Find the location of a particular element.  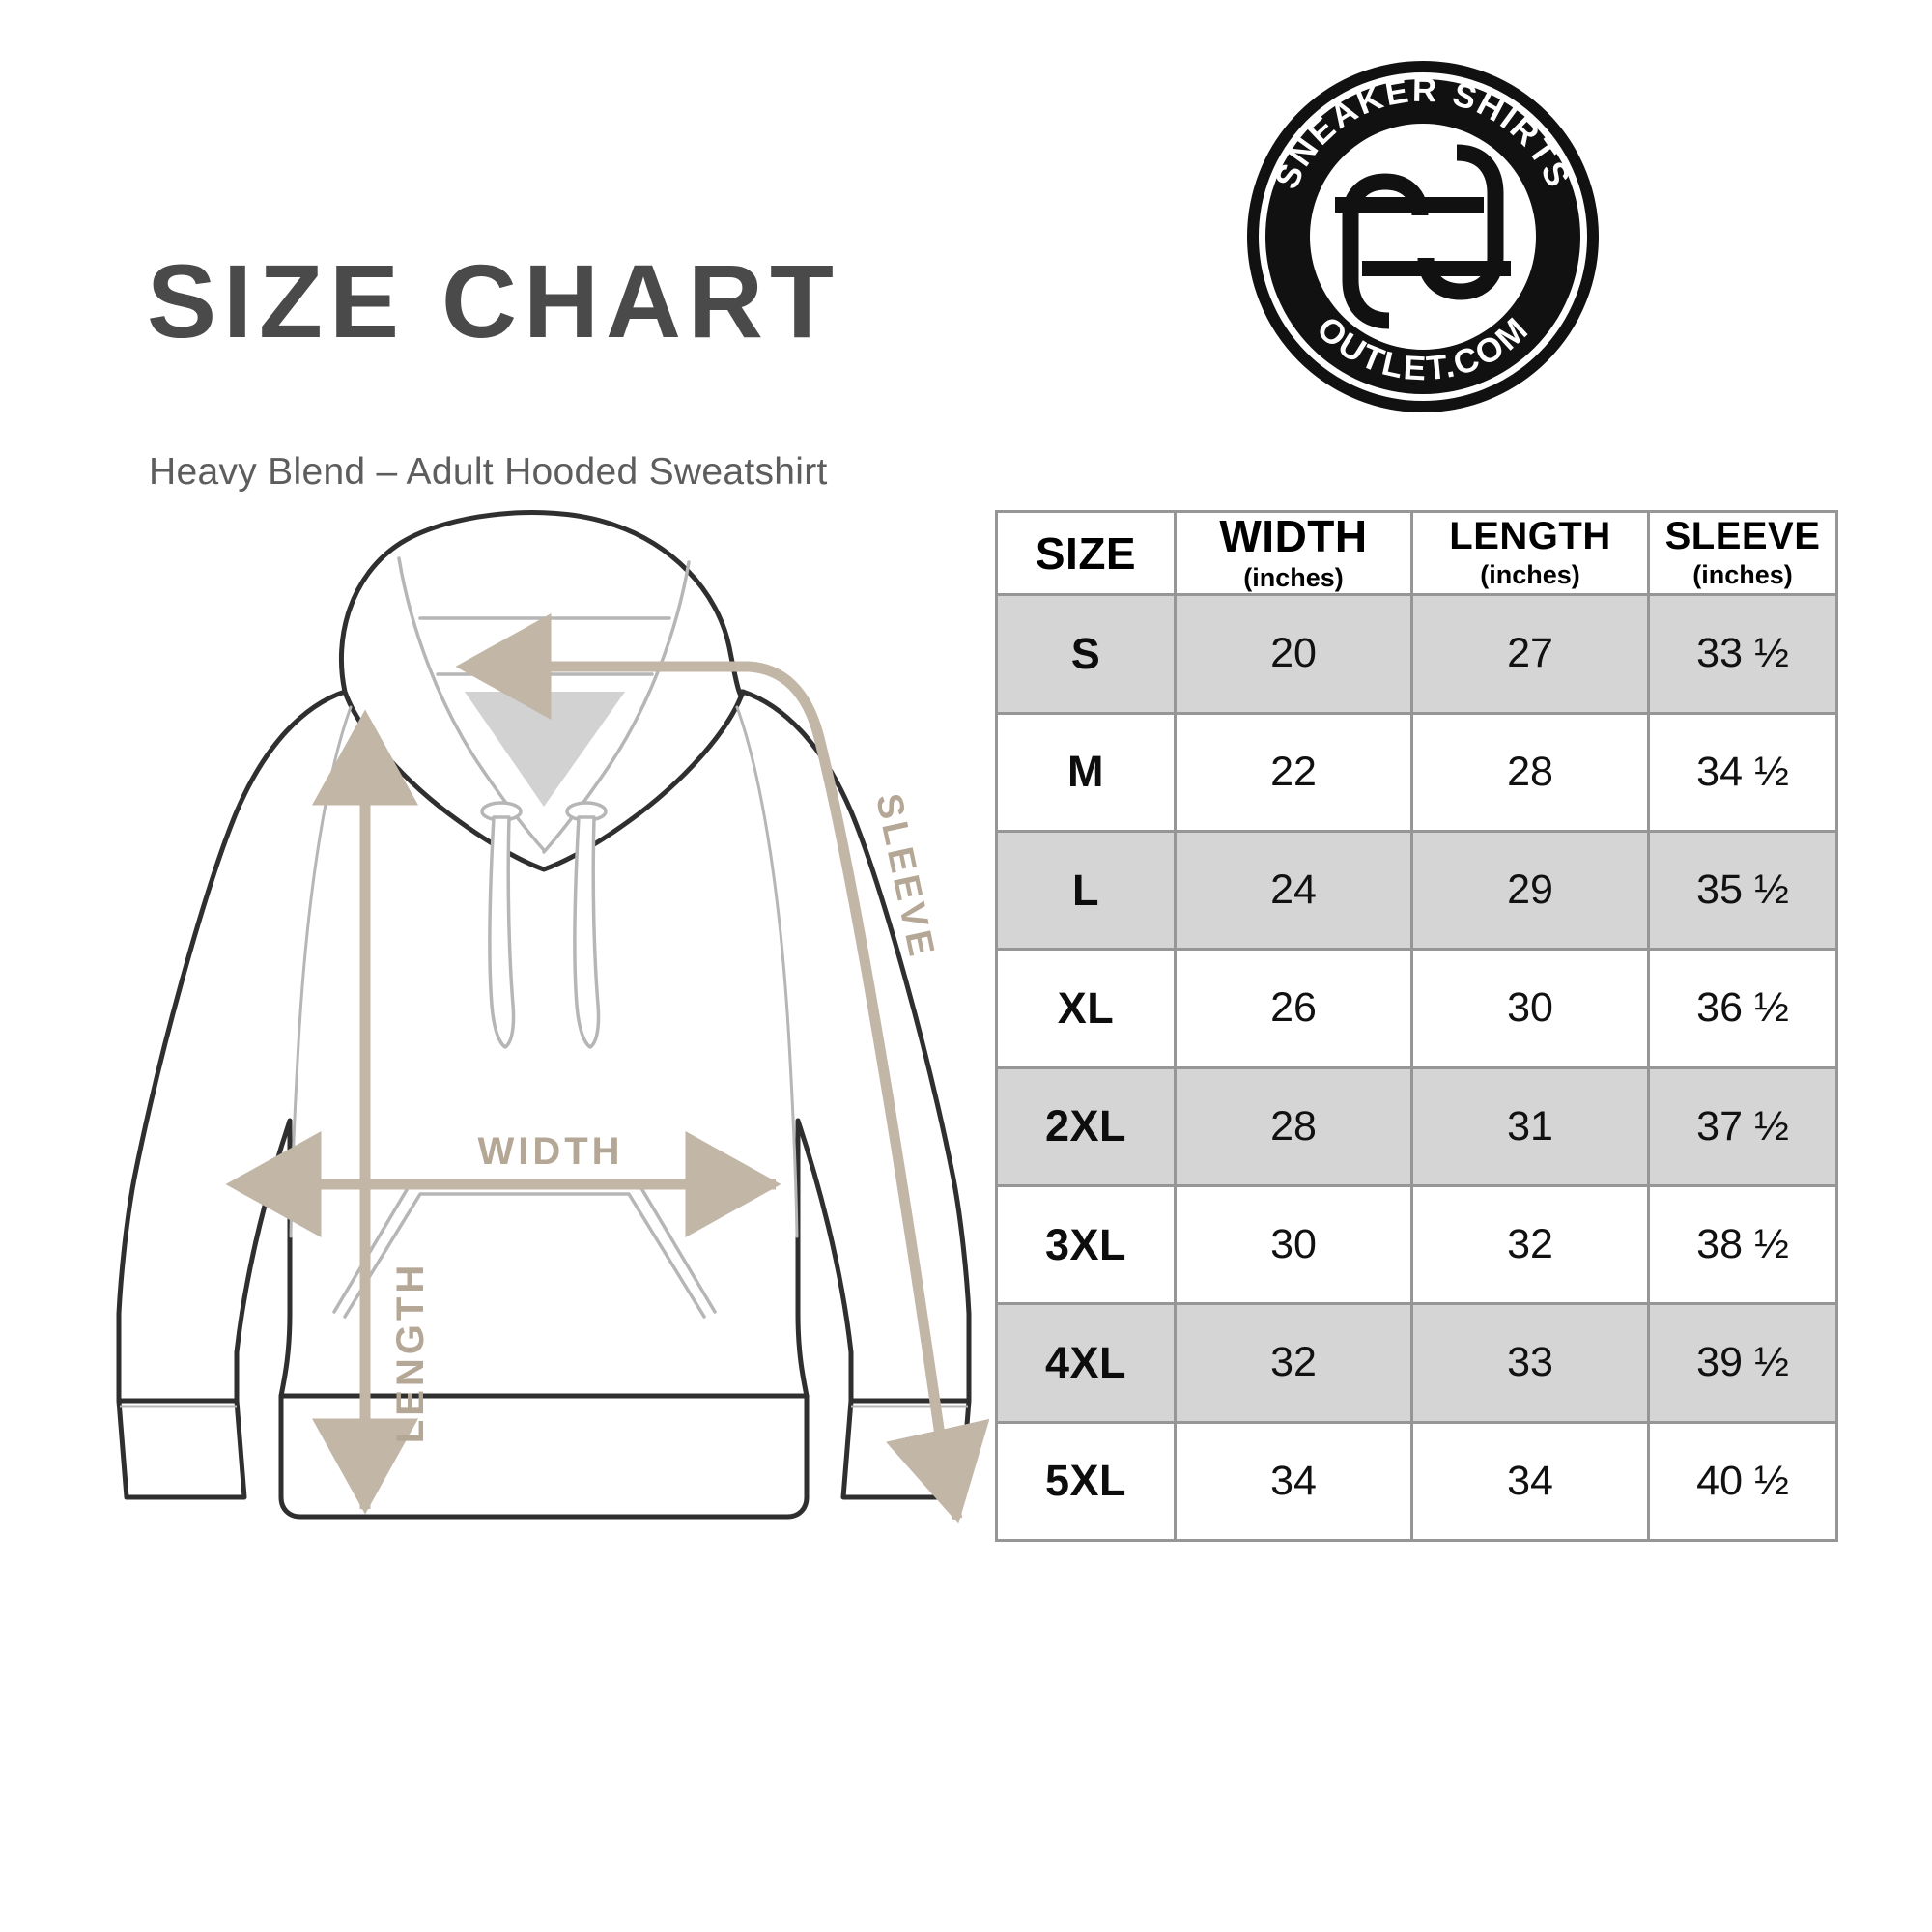

cell-size: 5XL is located at coordinates (1086, 1481).